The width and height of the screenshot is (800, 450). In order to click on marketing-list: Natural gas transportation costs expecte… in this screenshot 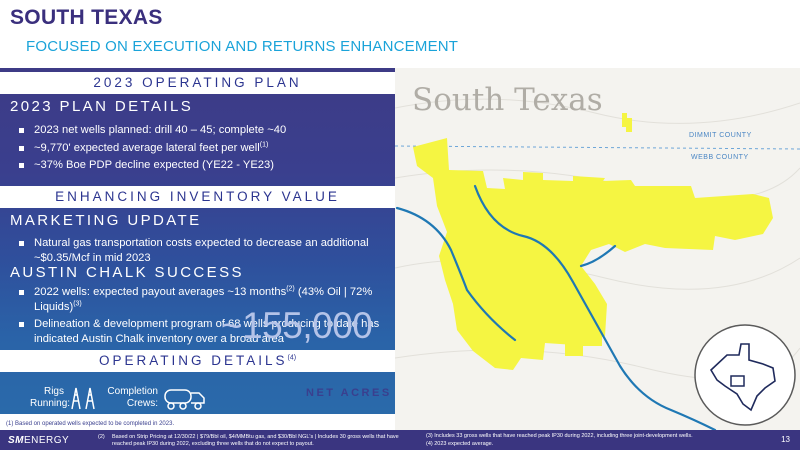, I will do `click(202, 252)`.